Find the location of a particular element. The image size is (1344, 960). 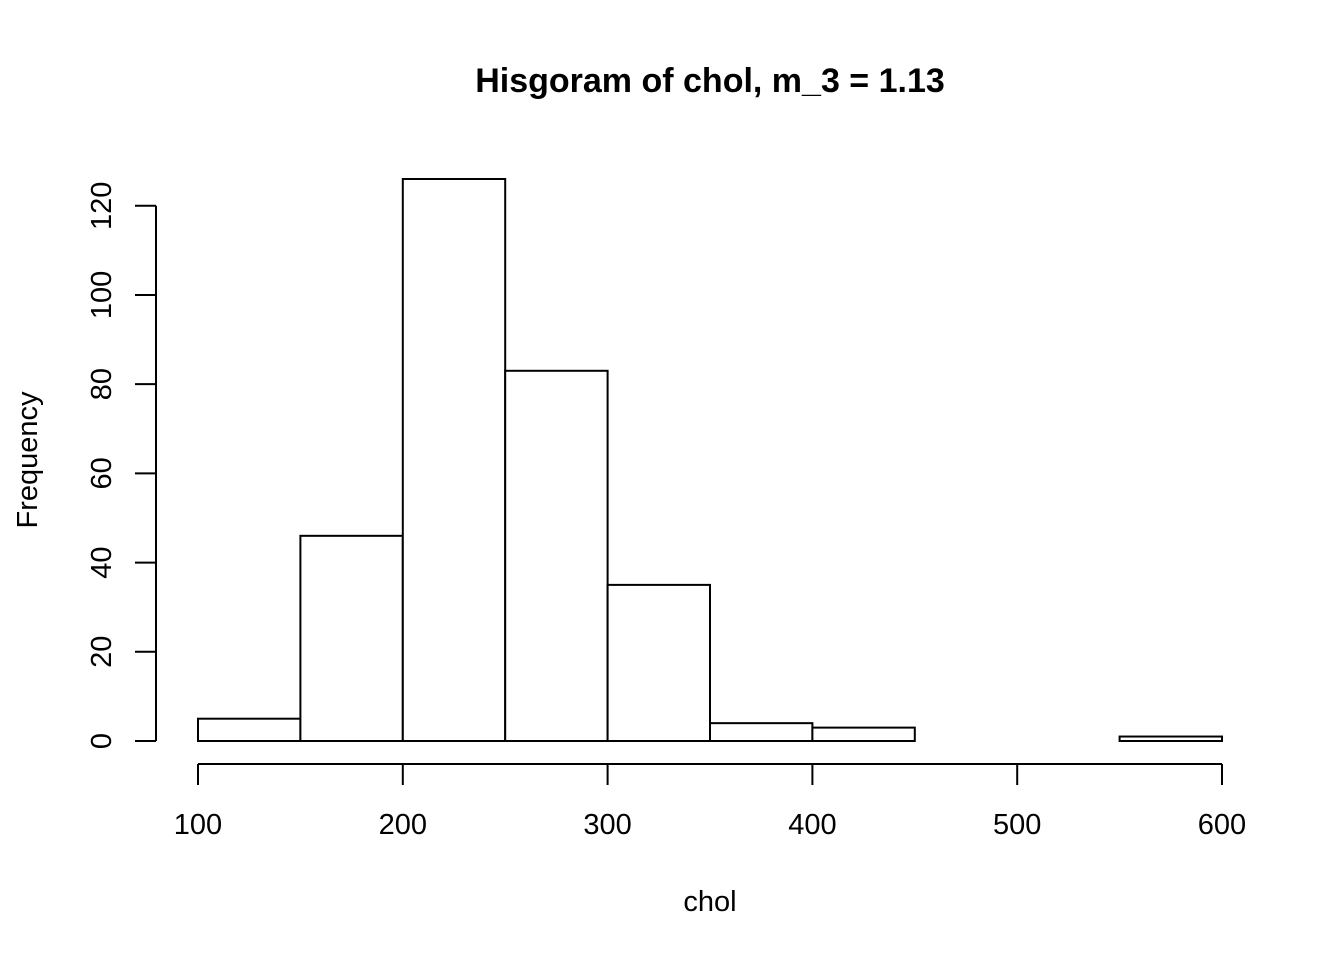

y-tick-label: 80 is located at coordinates (102, 384).